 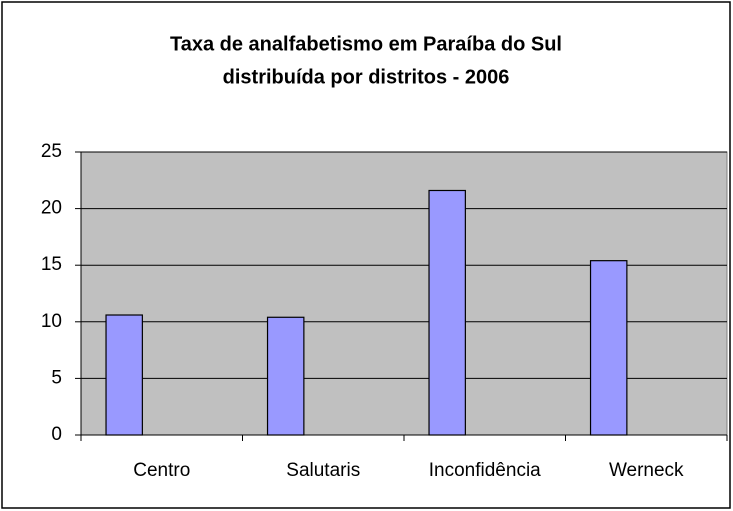 I want to click on x-tick-label: Centro, so click(x=161, y=470).